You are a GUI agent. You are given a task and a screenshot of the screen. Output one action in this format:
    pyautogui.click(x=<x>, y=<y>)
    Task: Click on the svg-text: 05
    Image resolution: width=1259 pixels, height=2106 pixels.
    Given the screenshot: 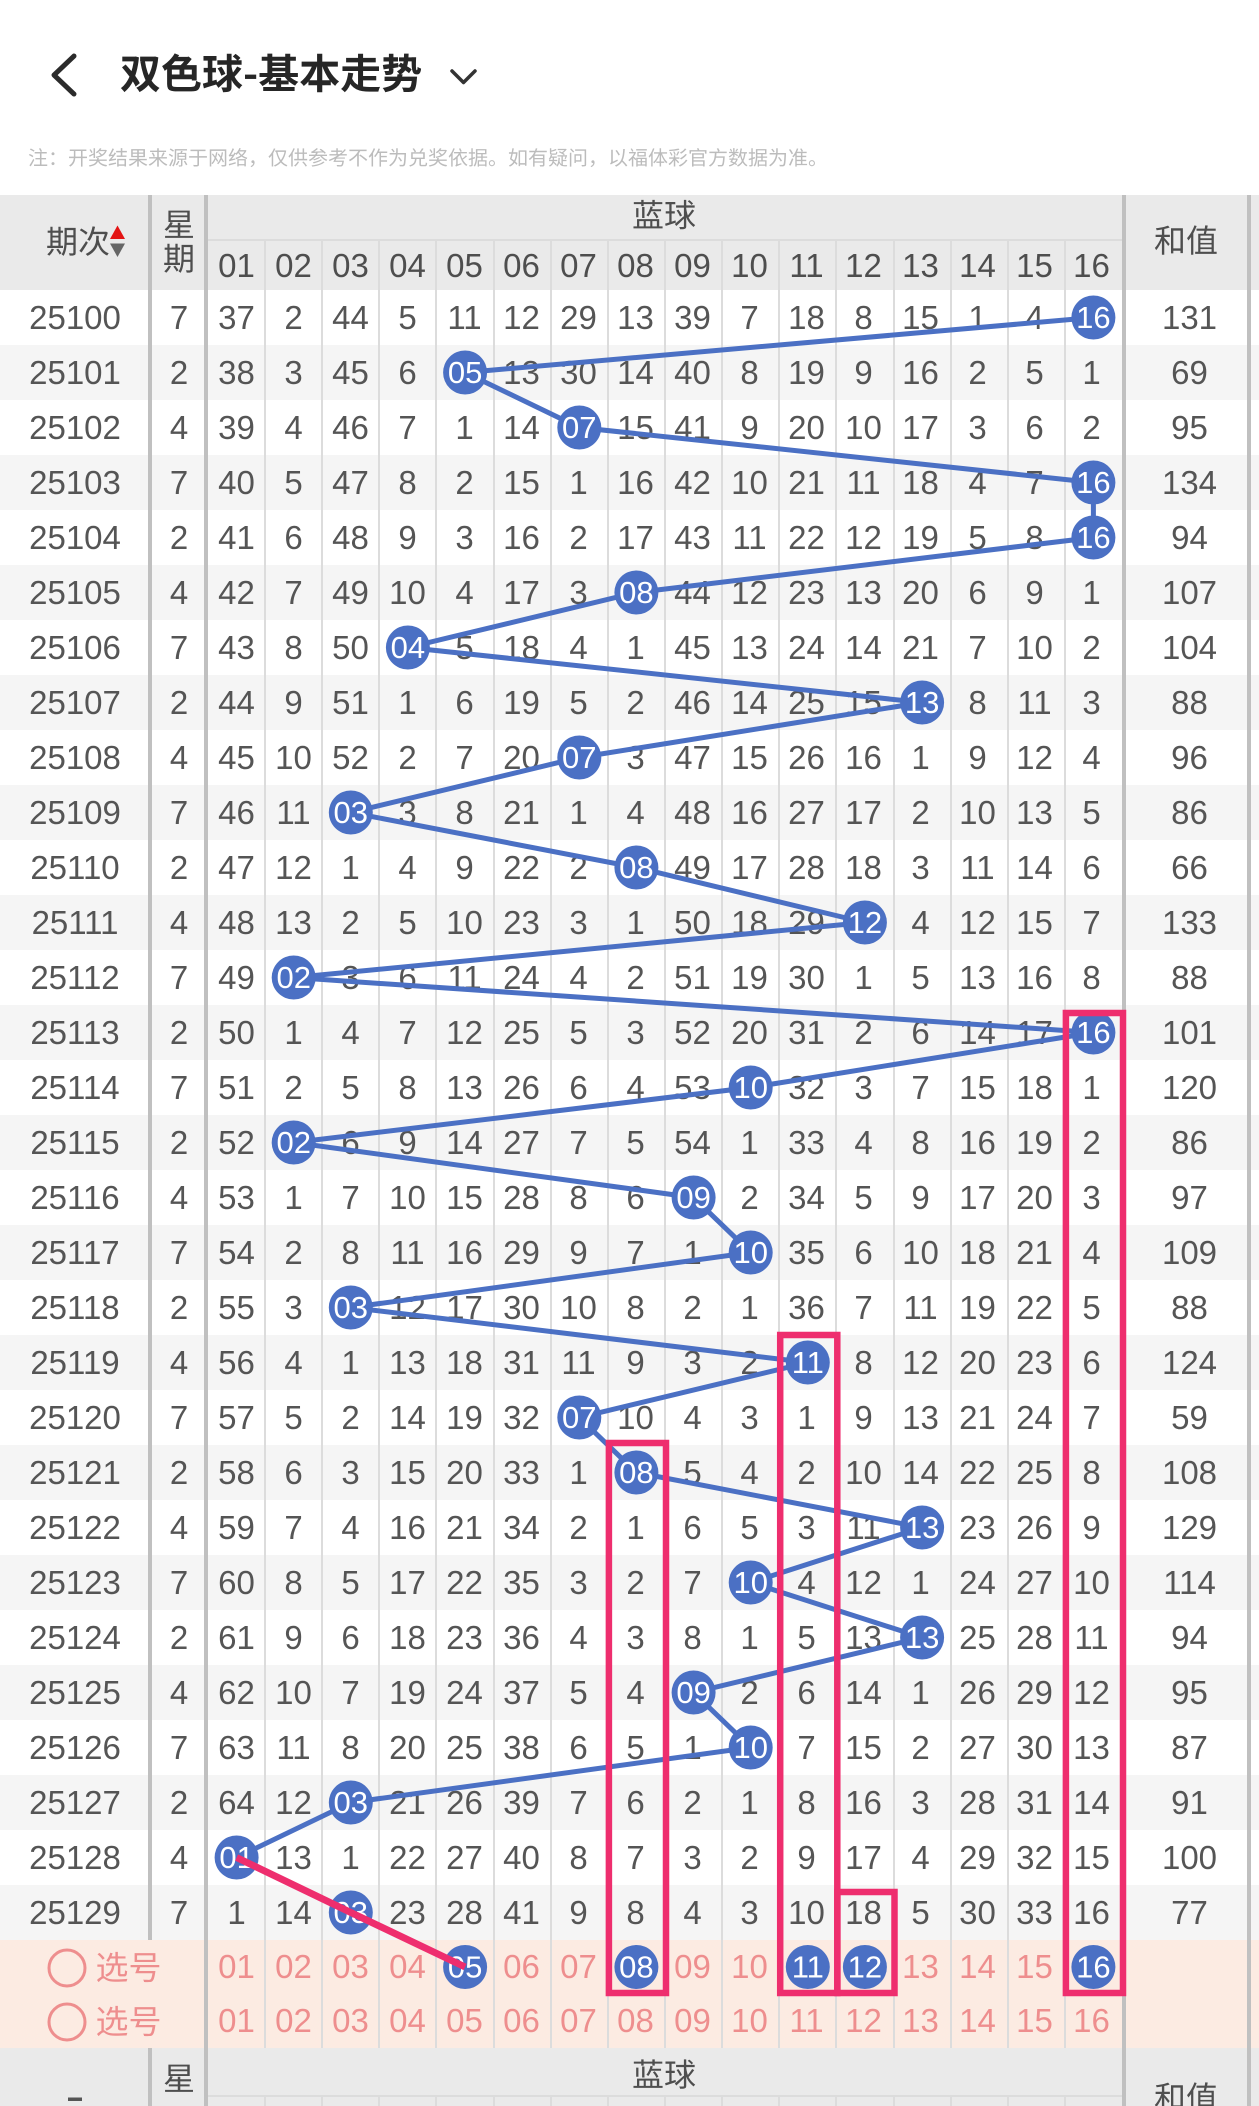 What is the action you would take?
    pyautogui.click(x=465, y=372)
    